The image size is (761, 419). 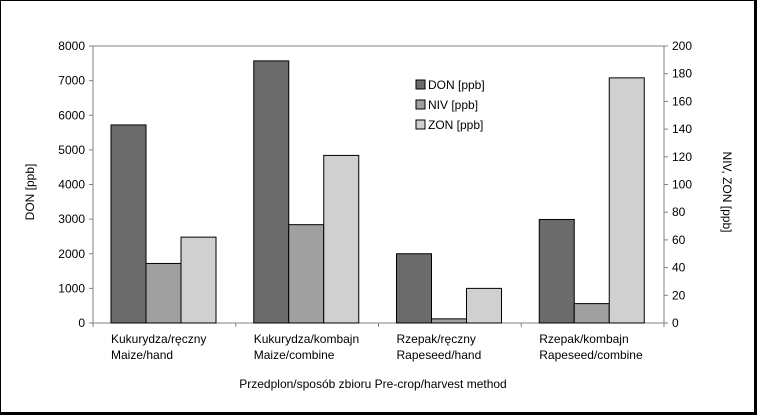 What do you see at coordinates (71, 115) in the screenshot?
I see `y-tick-label: 6000` at bounding box center [71, 115].